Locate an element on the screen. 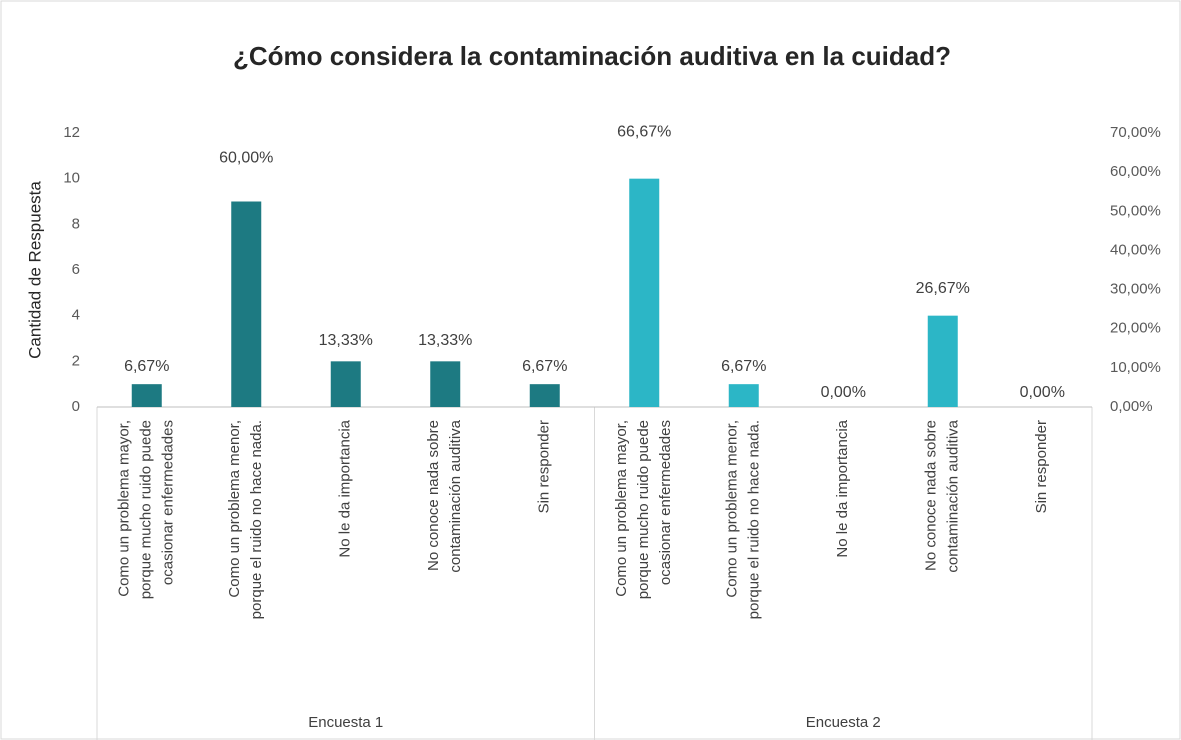  y-tick-label: 8 is located at coordinates (76, 223).